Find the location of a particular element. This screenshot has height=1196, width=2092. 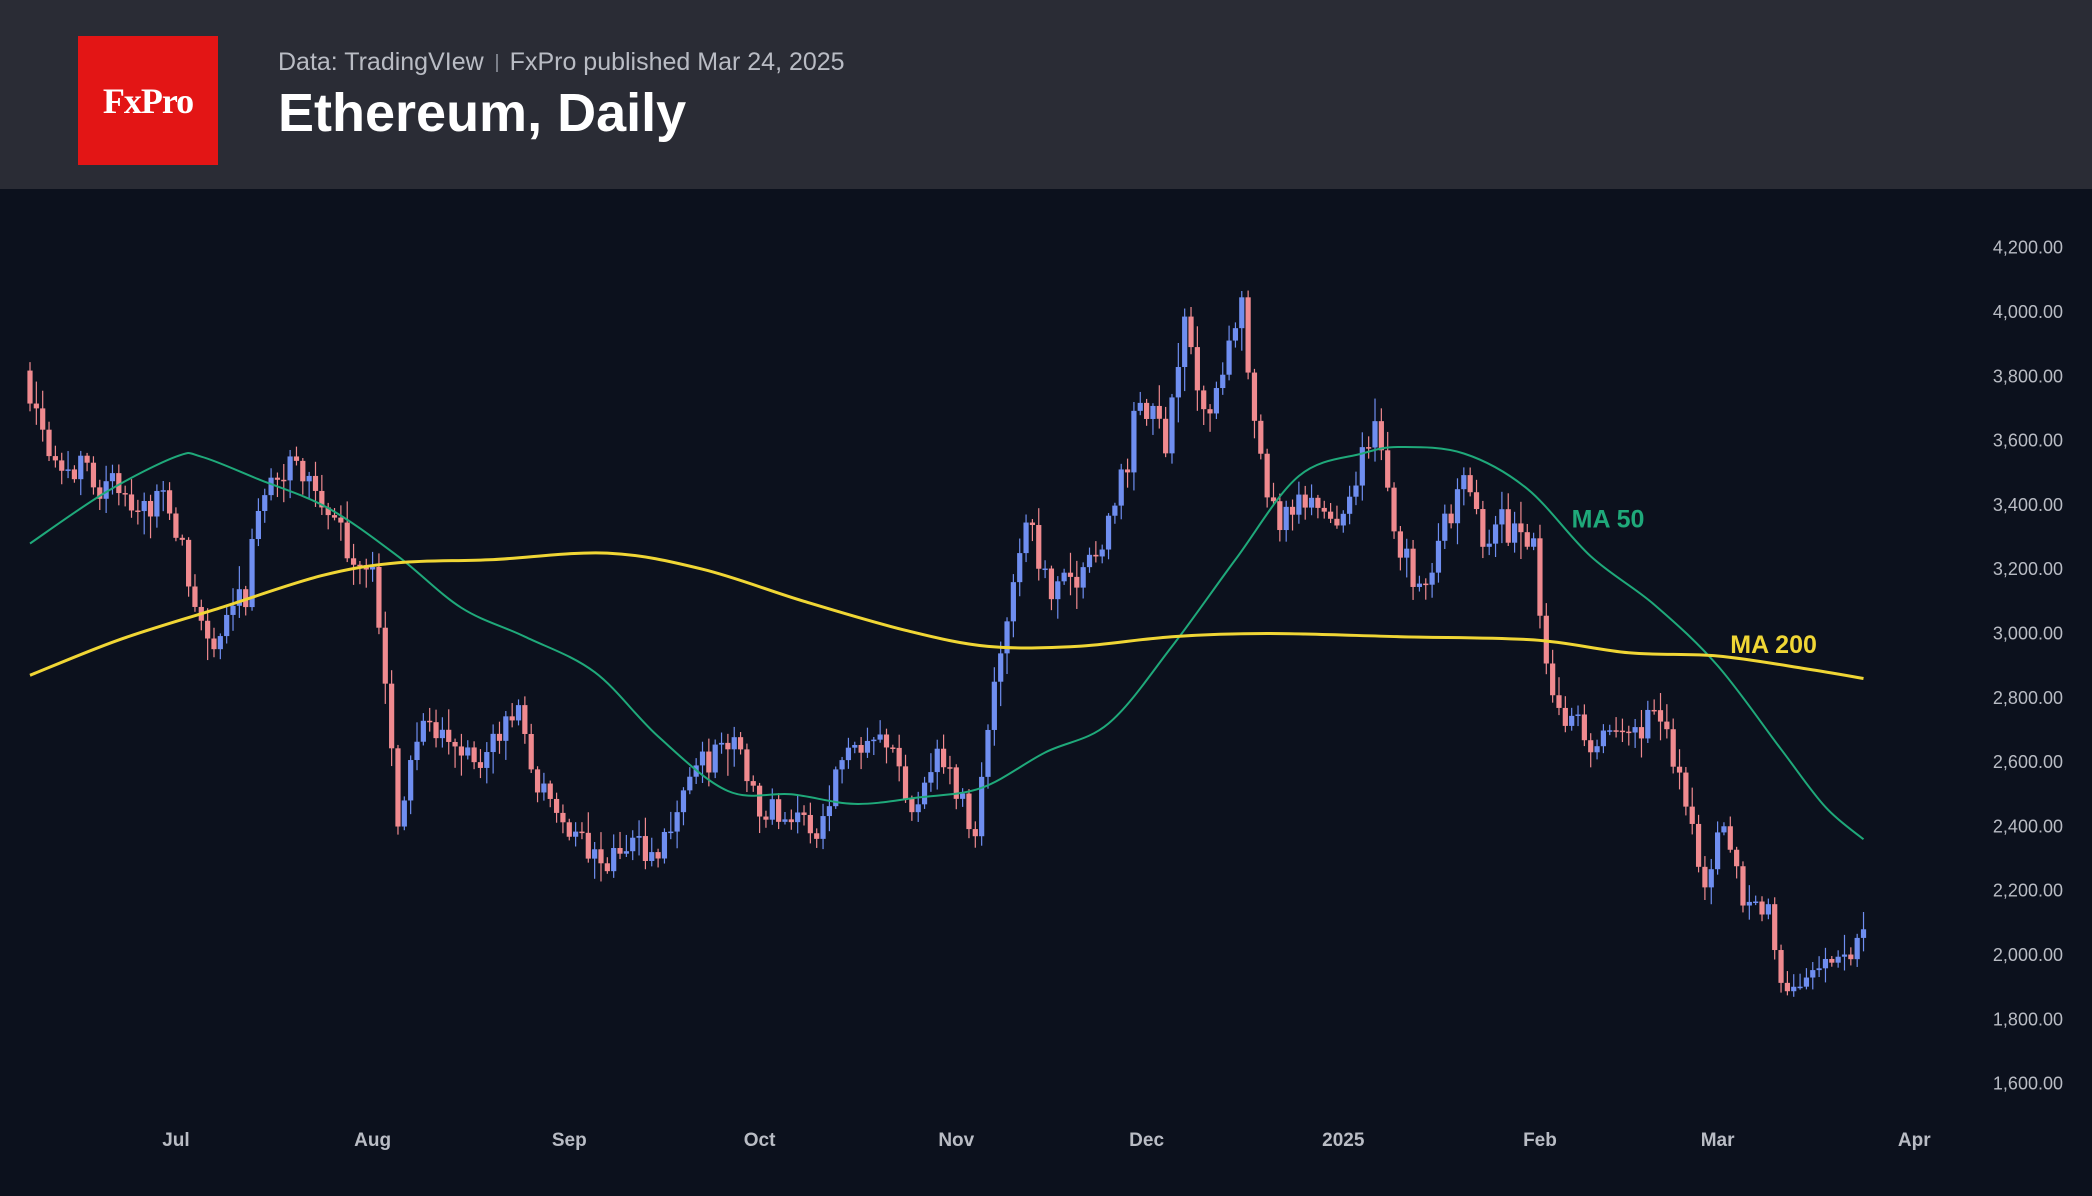

x-tick-label: Dec is located at coordinates (1146, 1140).